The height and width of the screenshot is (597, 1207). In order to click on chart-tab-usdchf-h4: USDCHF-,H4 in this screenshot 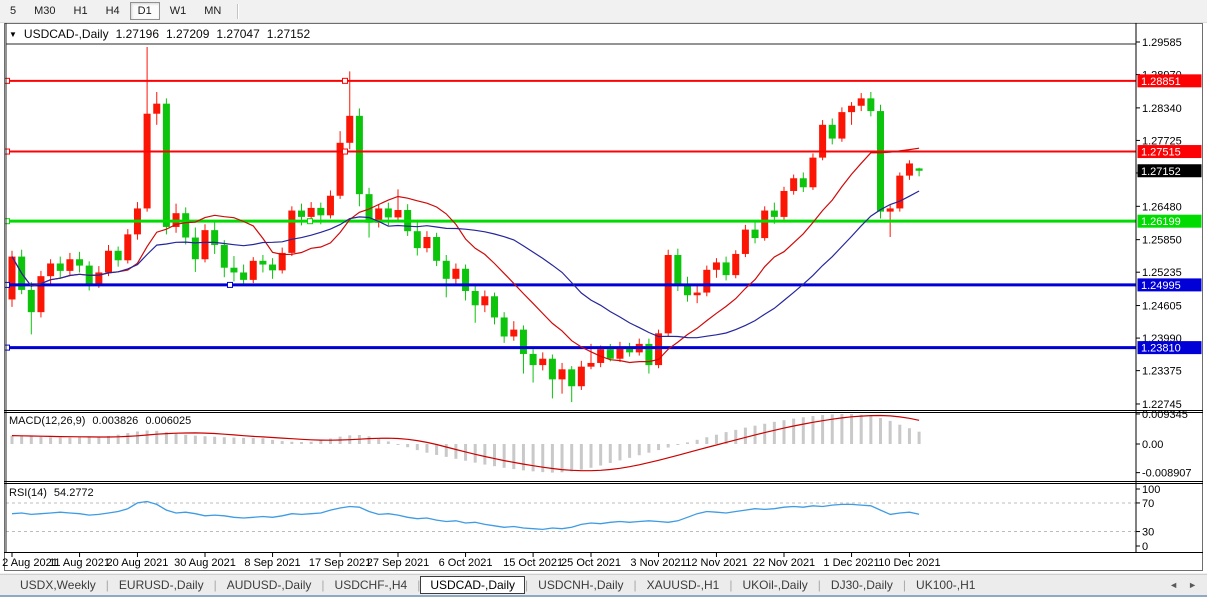, I will do `click(371, 585)`.